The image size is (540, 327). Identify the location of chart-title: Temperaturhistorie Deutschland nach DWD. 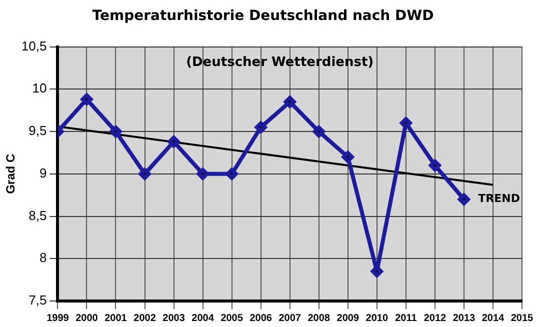
(263, 16).